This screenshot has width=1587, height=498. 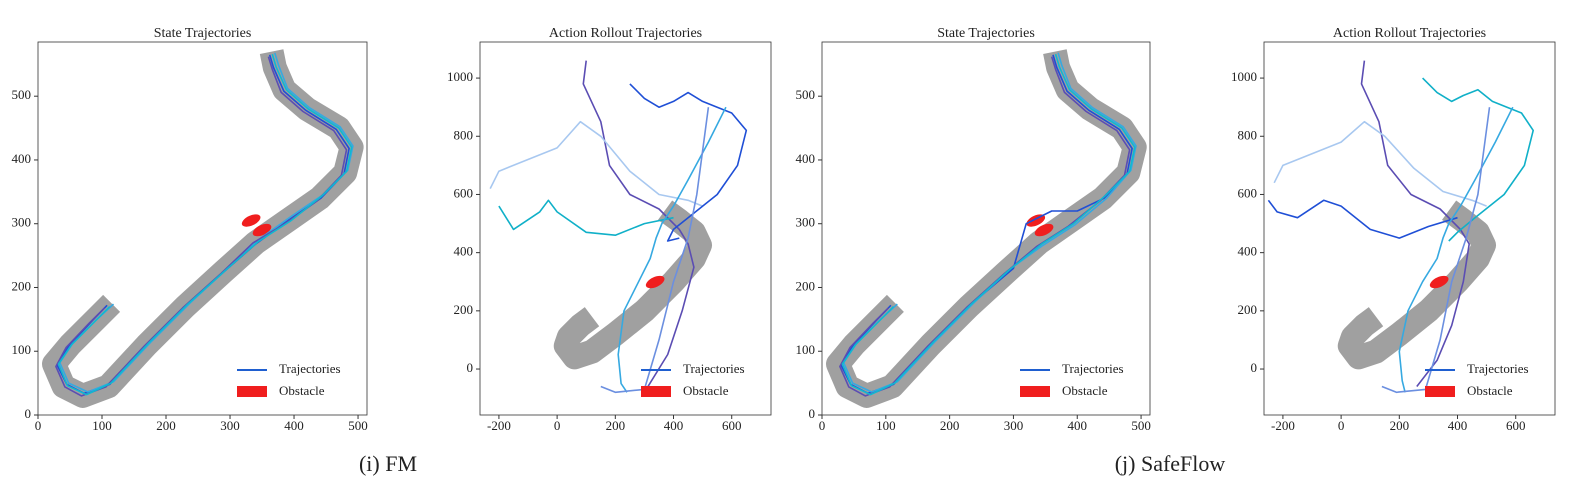 I want to click on caption: (j) SafeFlow, so click(x=1170, y=463).